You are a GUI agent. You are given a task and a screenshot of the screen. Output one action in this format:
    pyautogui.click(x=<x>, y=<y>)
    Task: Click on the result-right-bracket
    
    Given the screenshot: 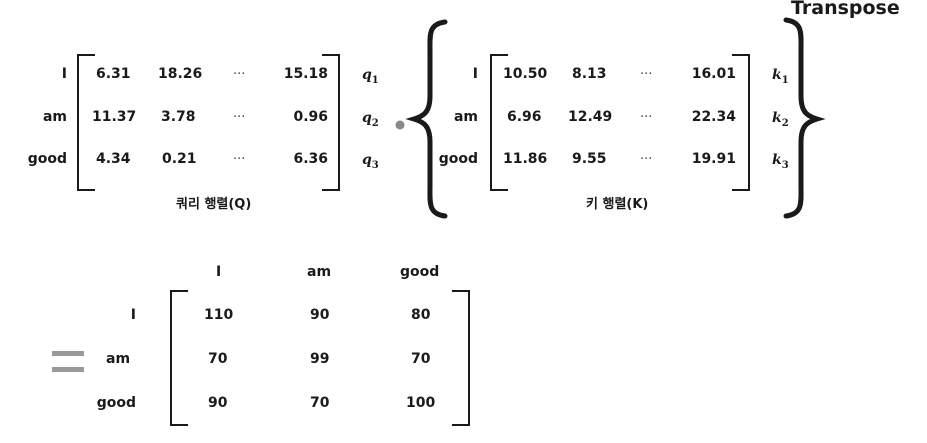 What is the action you would take?
    pyautogui.click(x=461, y=358)
    